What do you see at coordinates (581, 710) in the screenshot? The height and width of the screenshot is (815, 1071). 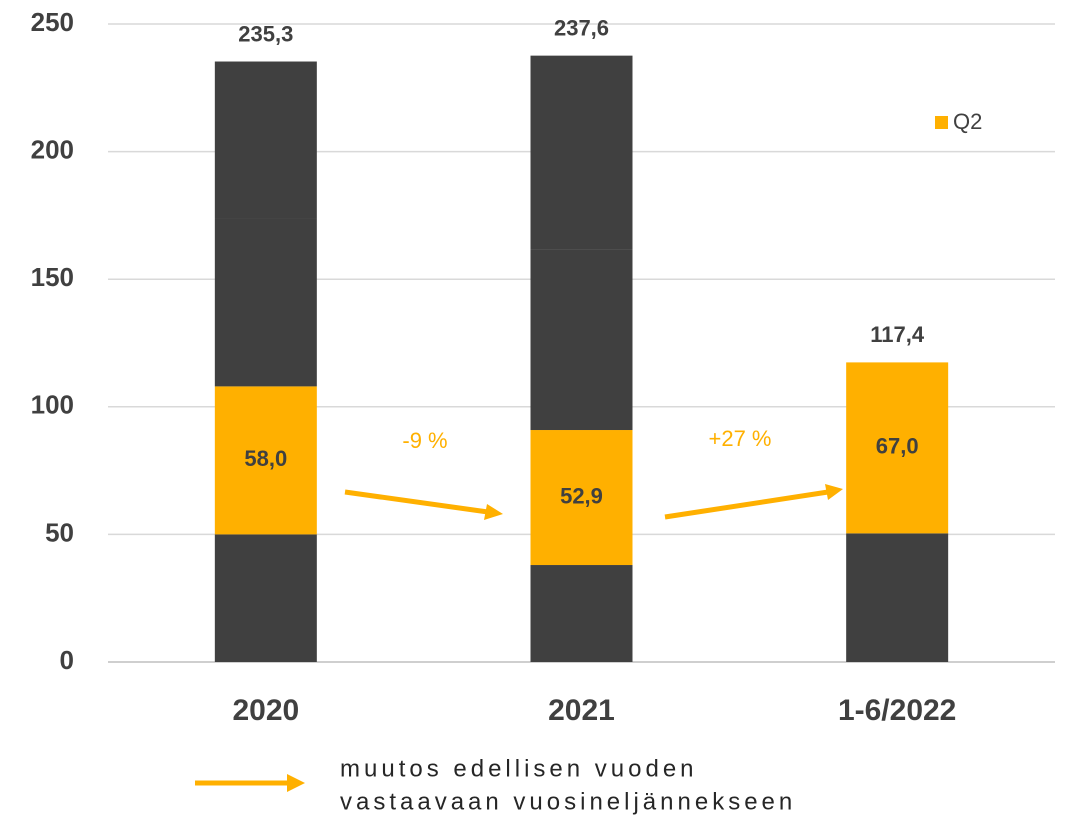 I see `x-tick-label: 2021` at bounding box center [581, 710].